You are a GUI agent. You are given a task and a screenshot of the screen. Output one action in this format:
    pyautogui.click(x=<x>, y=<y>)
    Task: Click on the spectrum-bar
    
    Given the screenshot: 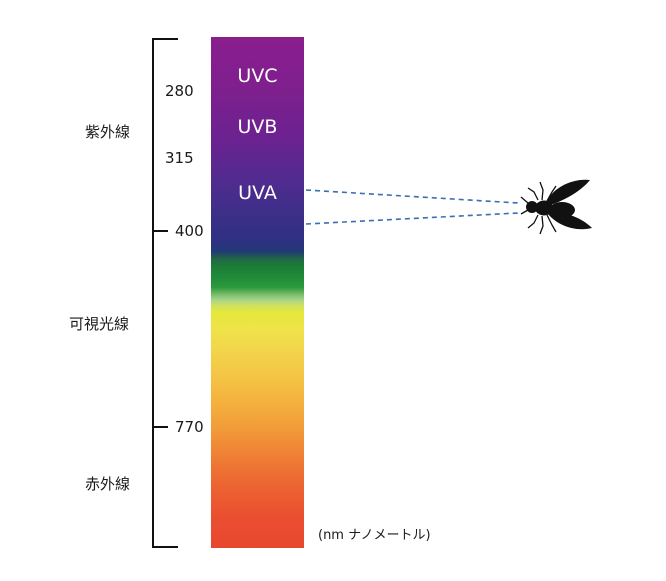 What is the action you would take?
    pyautogui.click(x=257, y=292)
    